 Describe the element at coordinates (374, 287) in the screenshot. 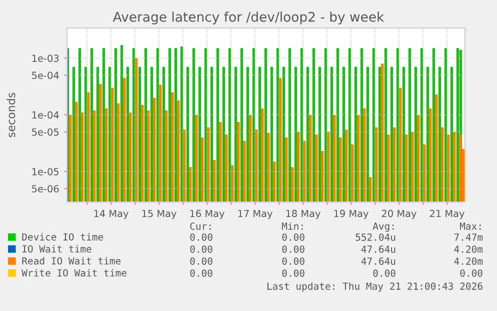

I see `text: Last update: Thu May 21 21:00:43 2026` at that location.